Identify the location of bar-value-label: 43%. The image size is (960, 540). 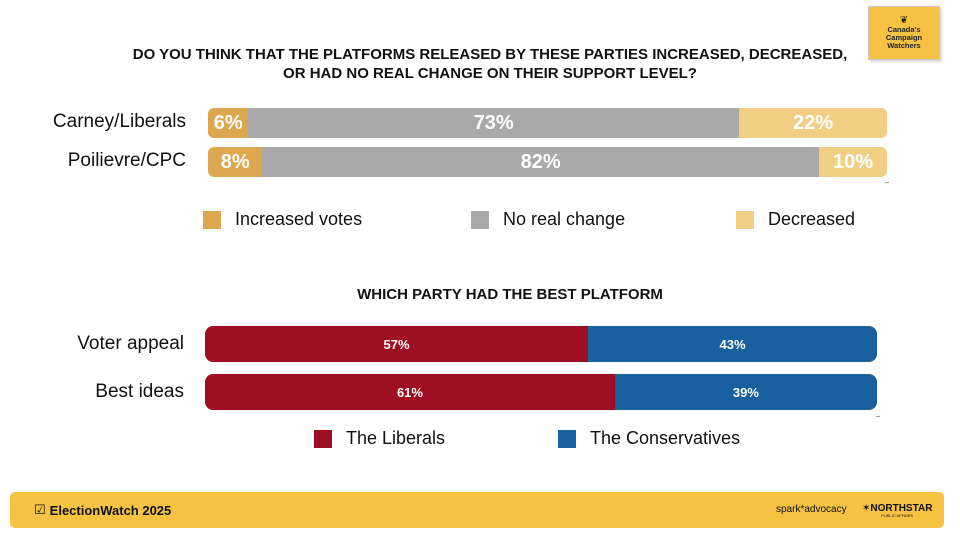
(732, 344).